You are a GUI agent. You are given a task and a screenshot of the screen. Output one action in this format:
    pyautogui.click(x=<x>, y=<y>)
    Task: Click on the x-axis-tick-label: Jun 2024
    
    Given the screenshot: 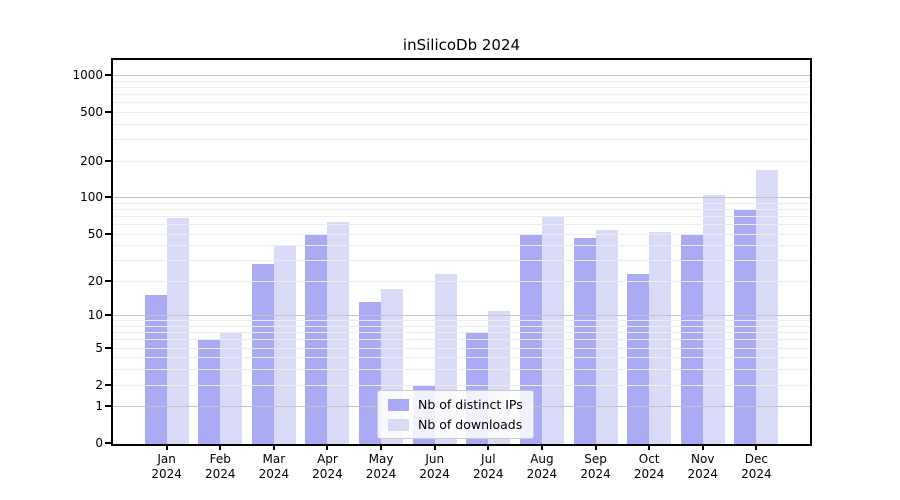 What is the action you would take?
    pyautogui.click(x=435, y=467)
    